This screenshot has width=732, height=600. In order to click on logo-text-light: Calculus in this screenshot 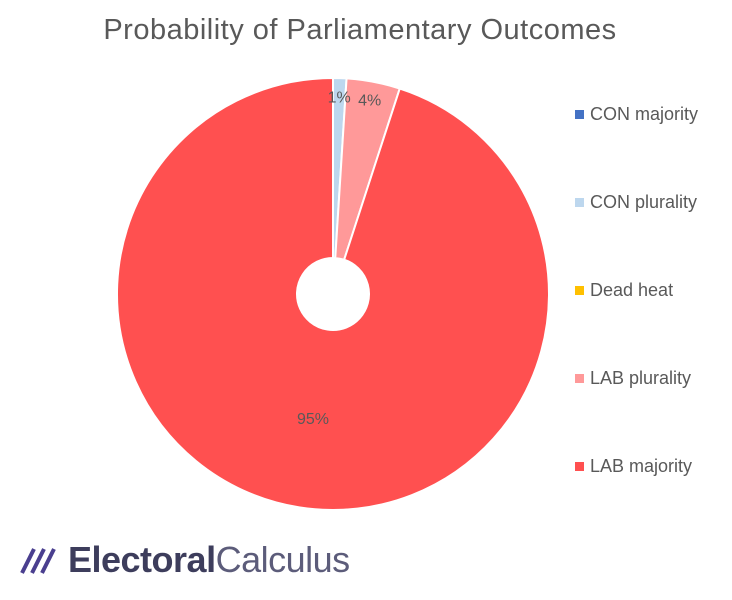, I will do `click(283, 559)`.